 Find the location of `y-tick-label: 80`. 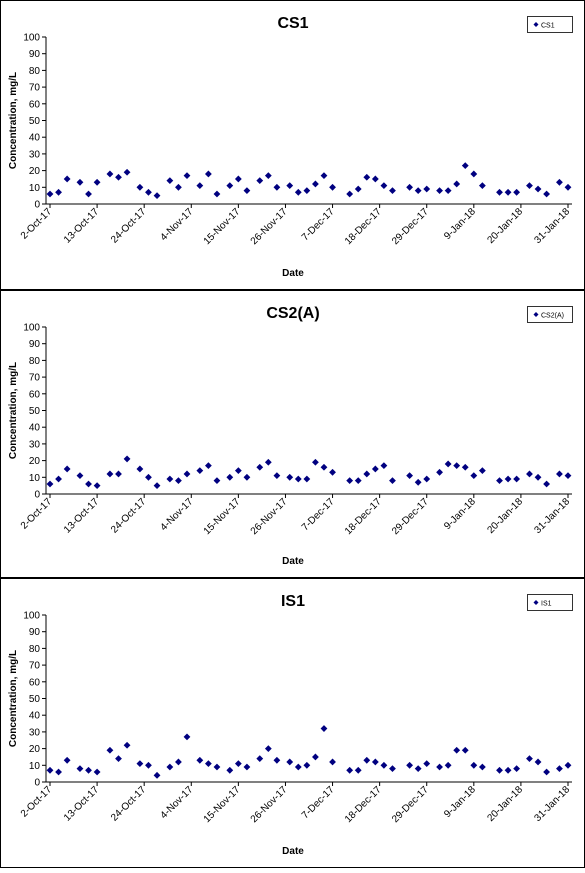

y-tick-label: 80 is located at coordinates (35, 649).